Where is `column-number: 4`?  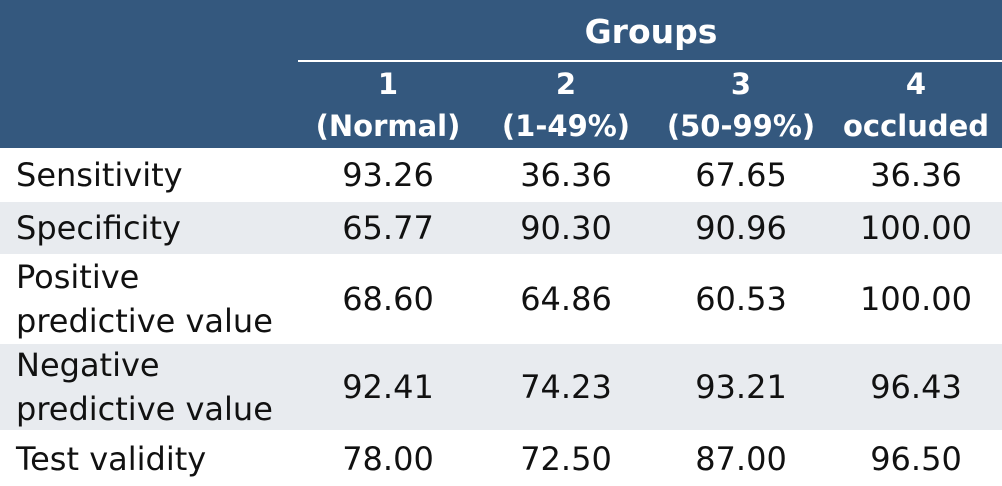 column-number: 4 is located at coordinates (916, 84).